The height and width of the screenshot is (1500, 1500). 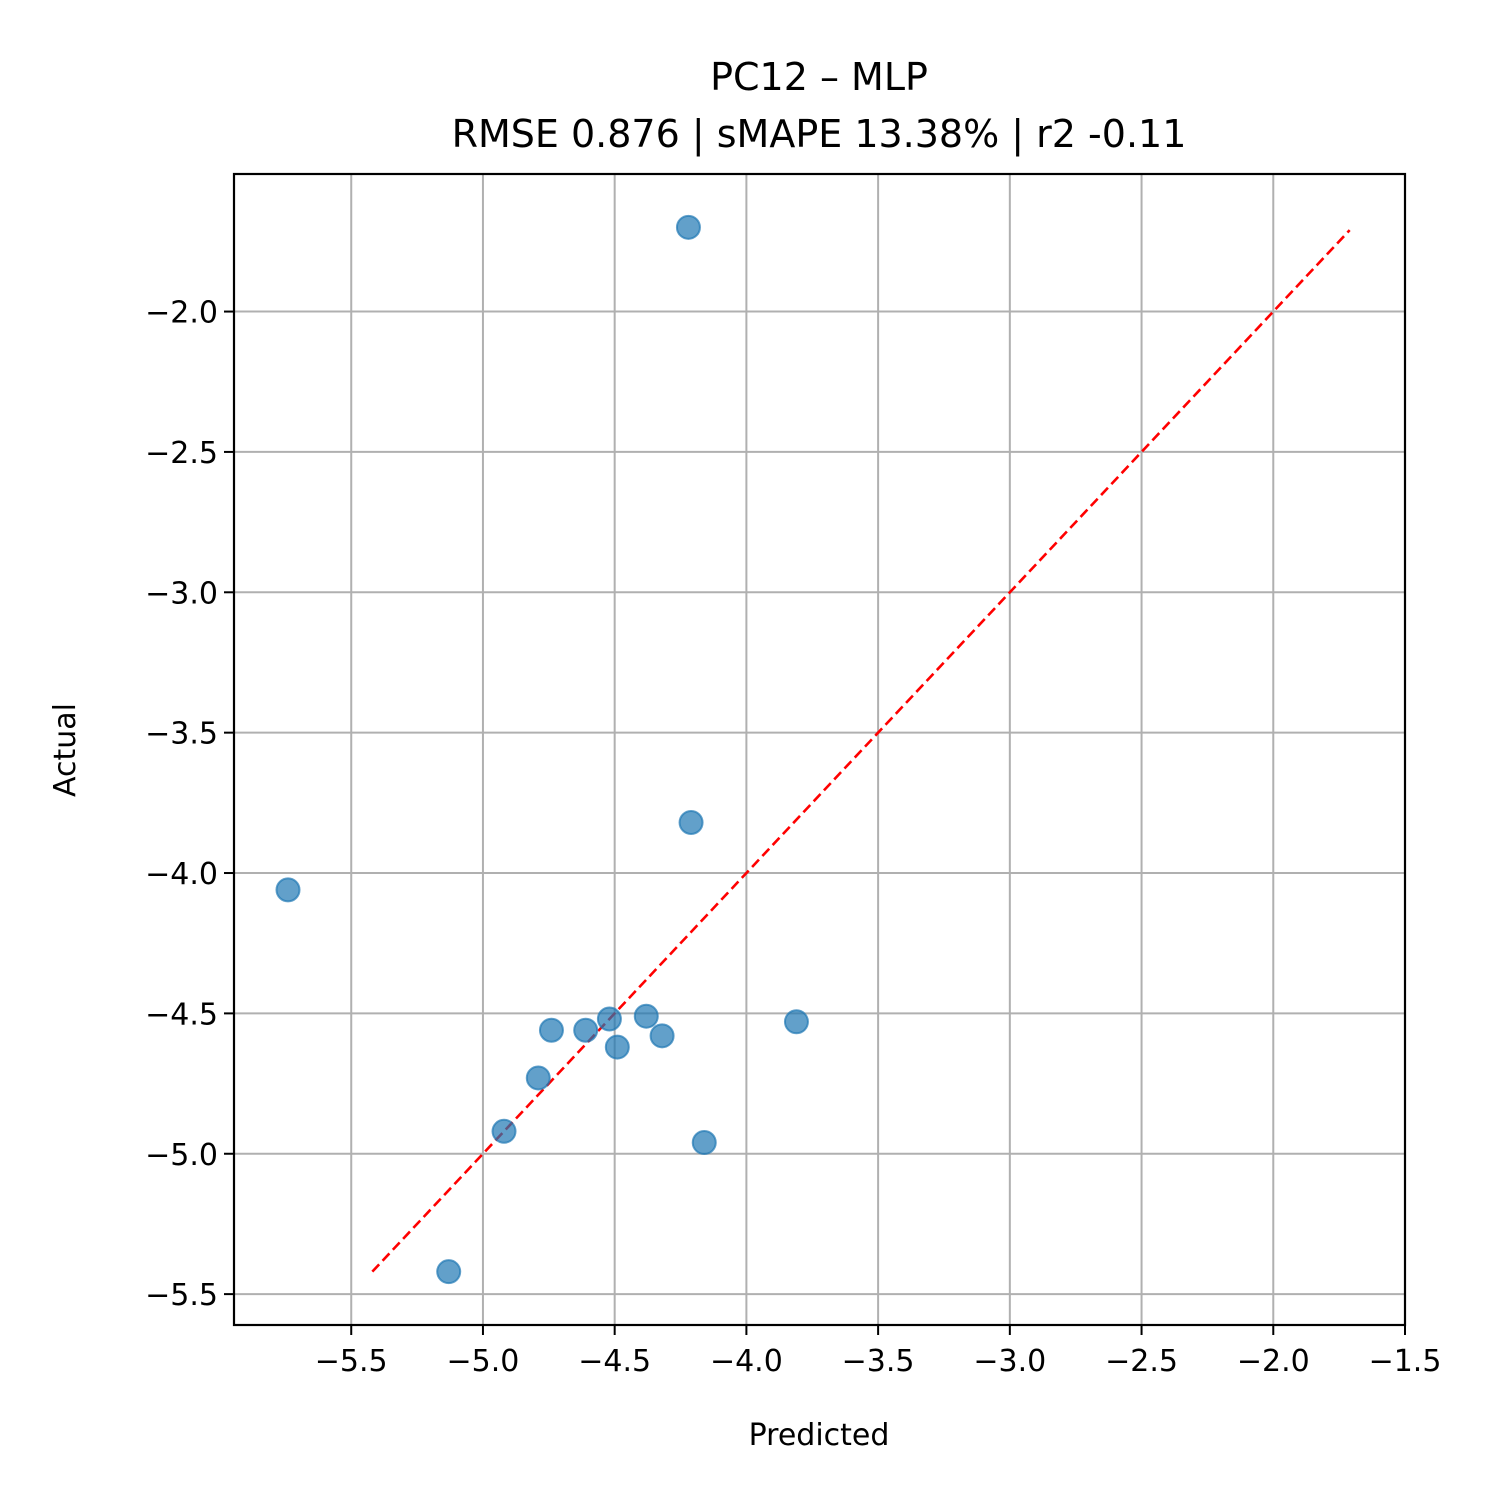 What do you see at coordinates (483, 1361) in the screenshot?
I see `x-tick-label: −5.0` at bounding box center [483, 1361].